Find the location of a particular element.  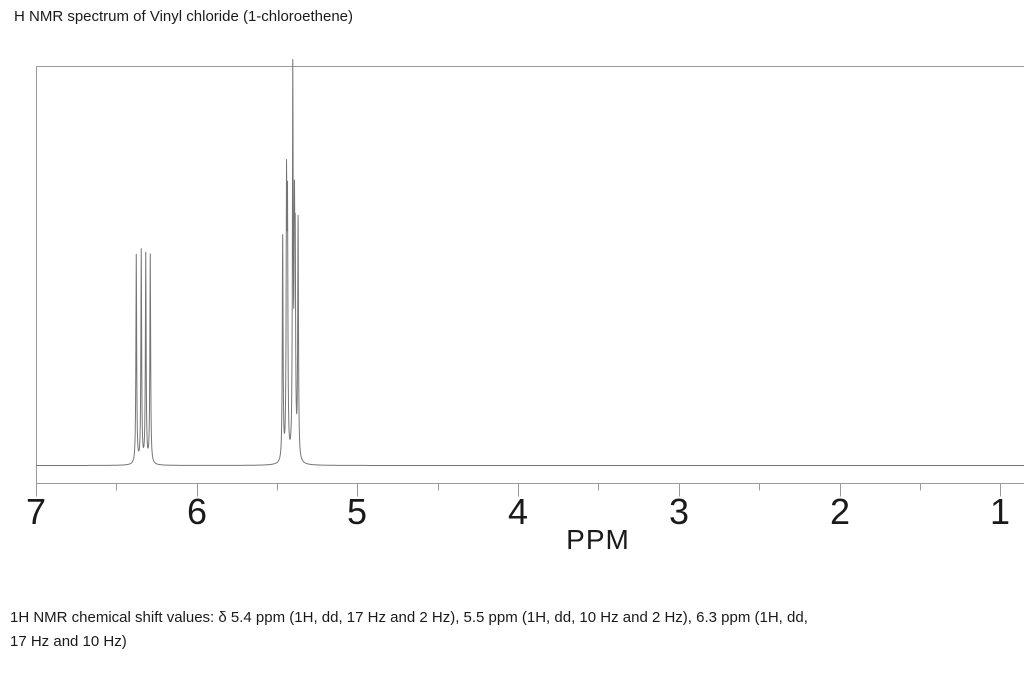

x-axis-tick-label: 1 is located at coordinates (1000, 511).